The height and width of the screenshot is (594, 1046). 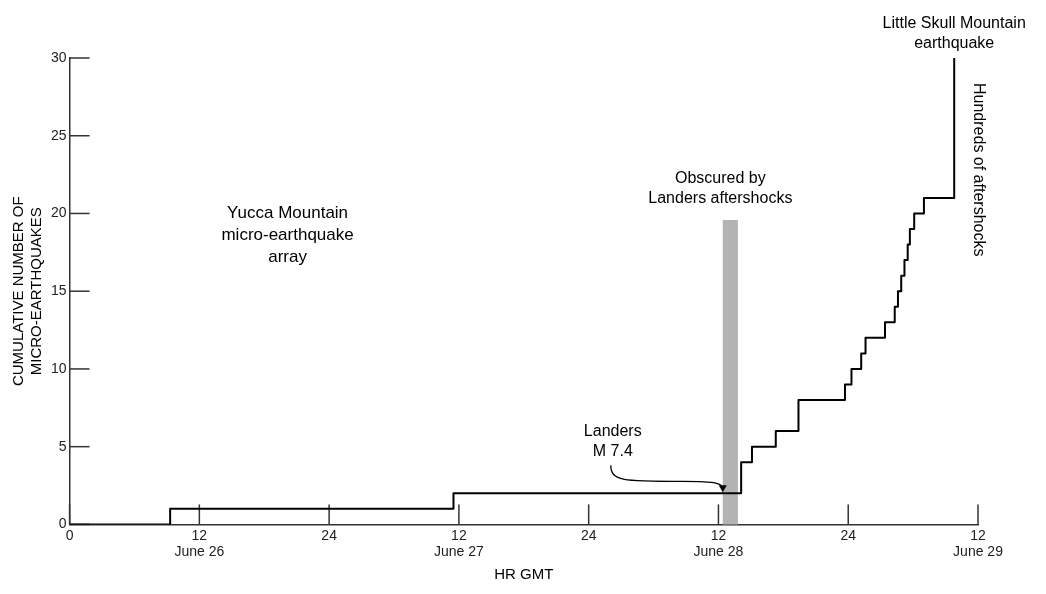 I want to click on x-tick-label: 12 June 27, so click(x=459, y=543).